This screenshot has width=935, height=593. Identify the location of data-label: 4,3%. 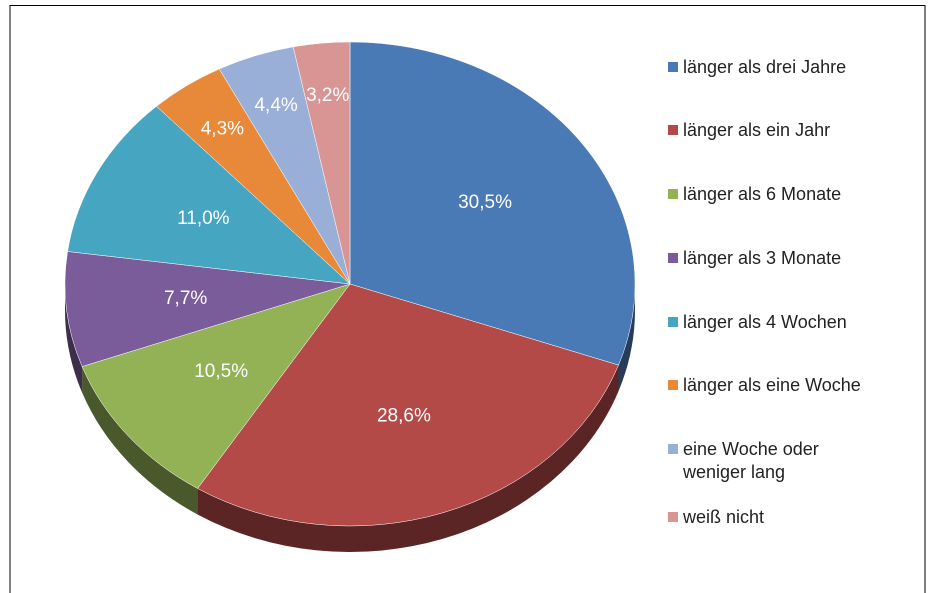
(222, 128).